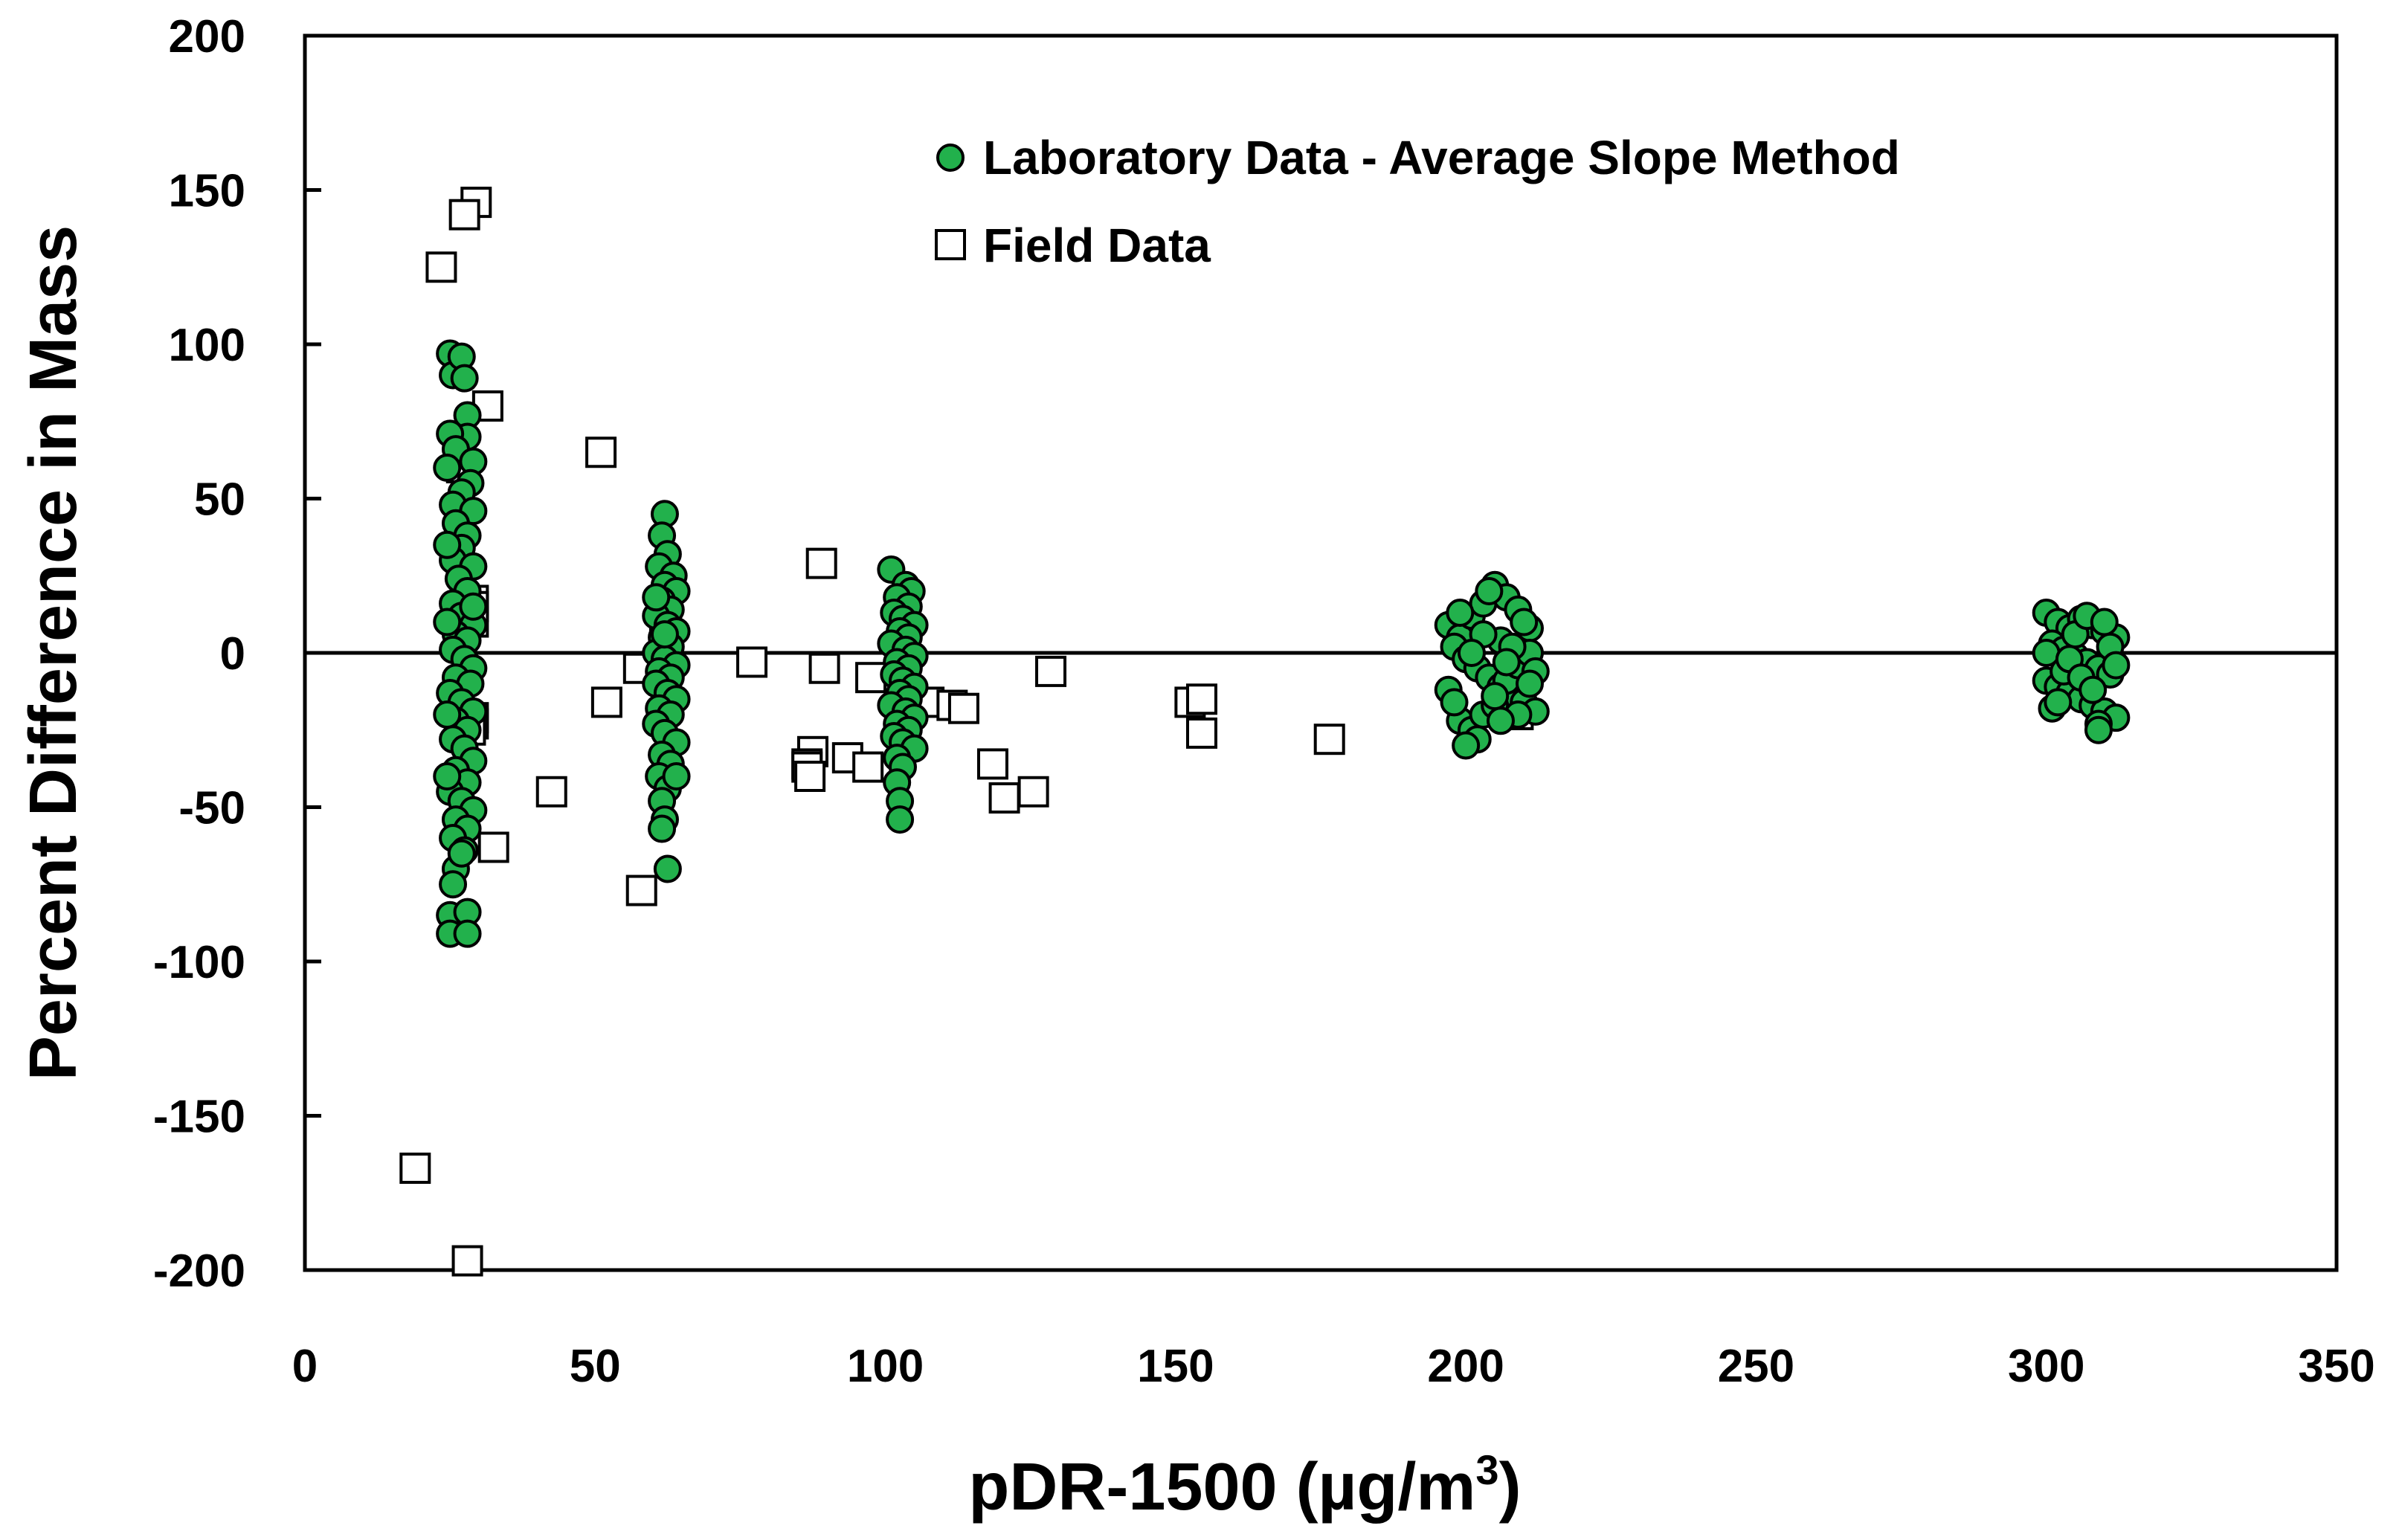  I want to click on y-tick-label: 50, so click(219, 500).